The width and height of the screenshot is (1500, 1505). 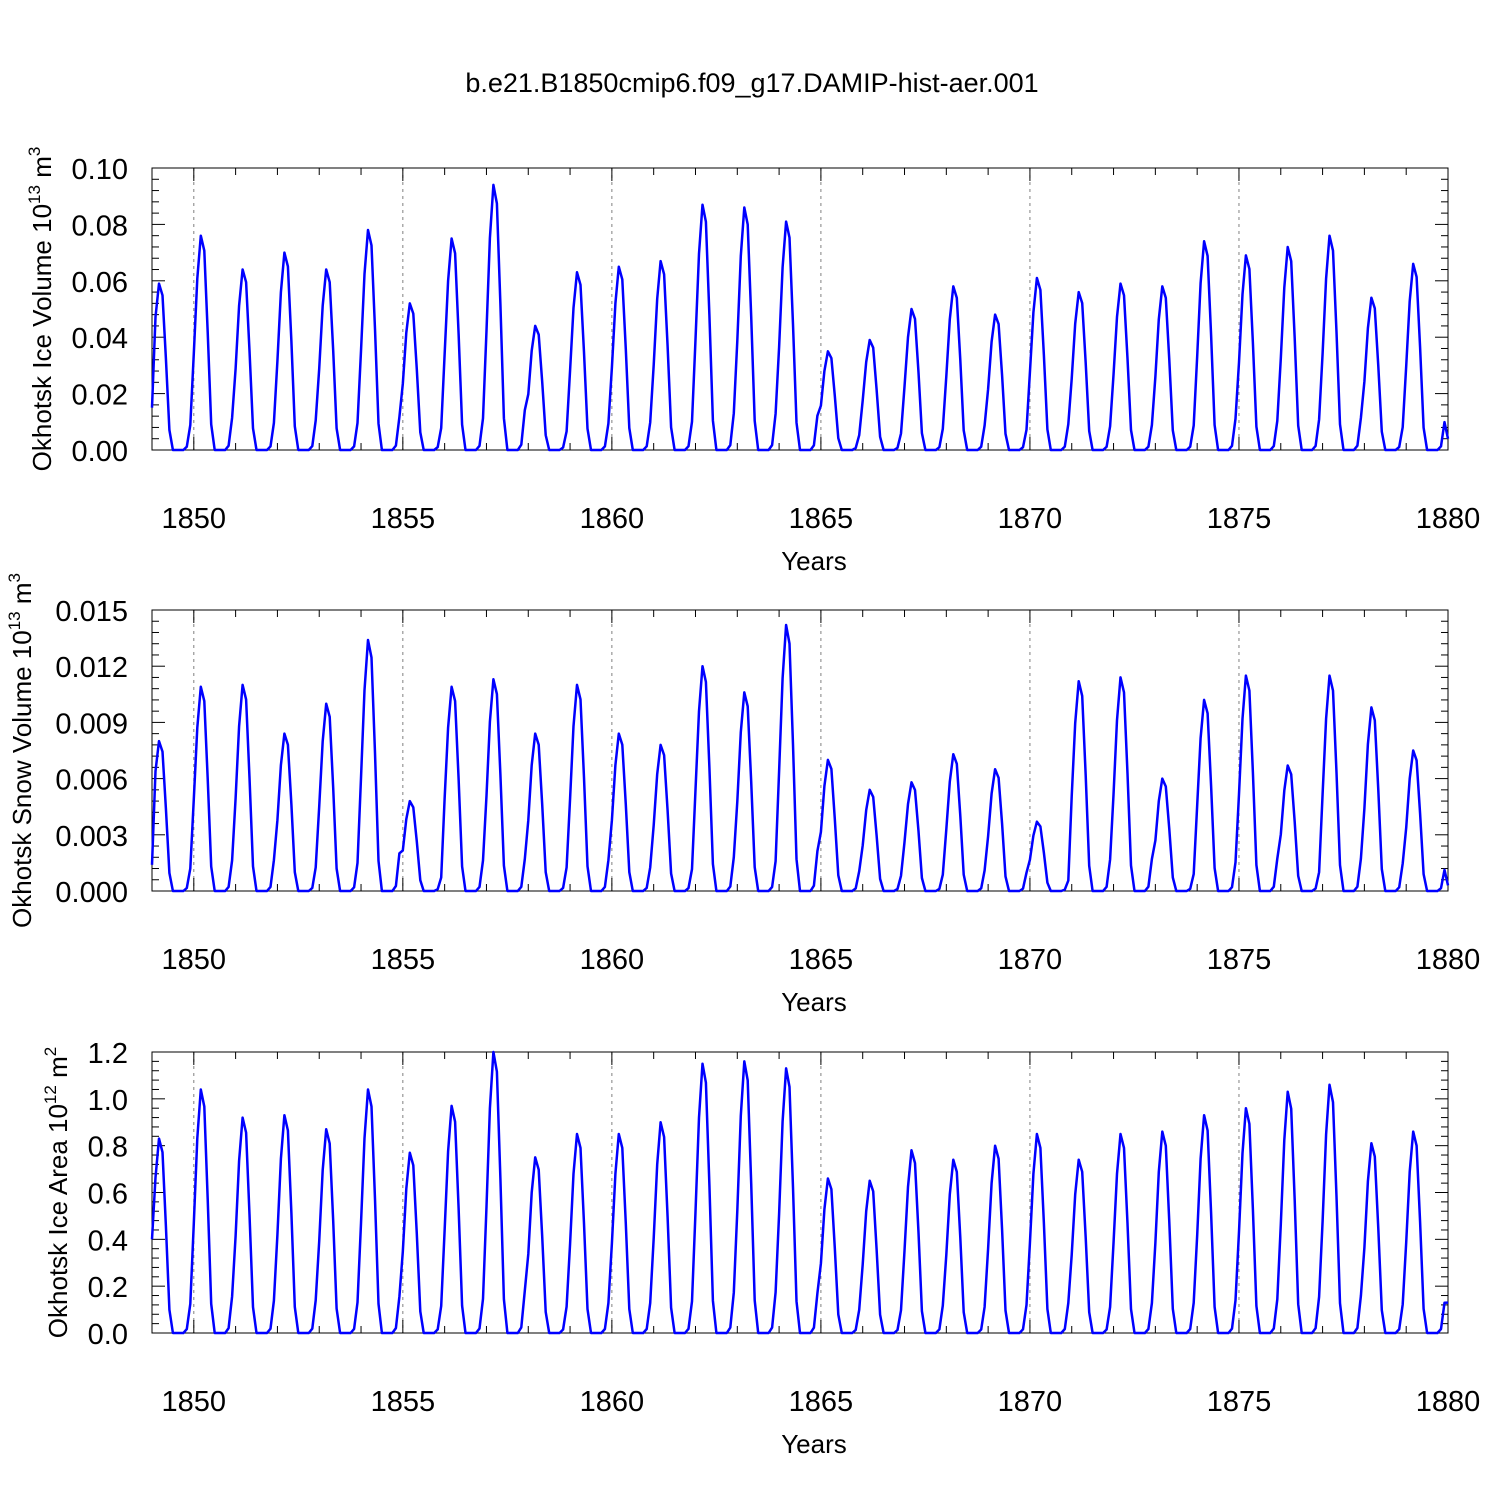 I want to click on y-tick-label: 0.6, so click(x=108, y=1195).